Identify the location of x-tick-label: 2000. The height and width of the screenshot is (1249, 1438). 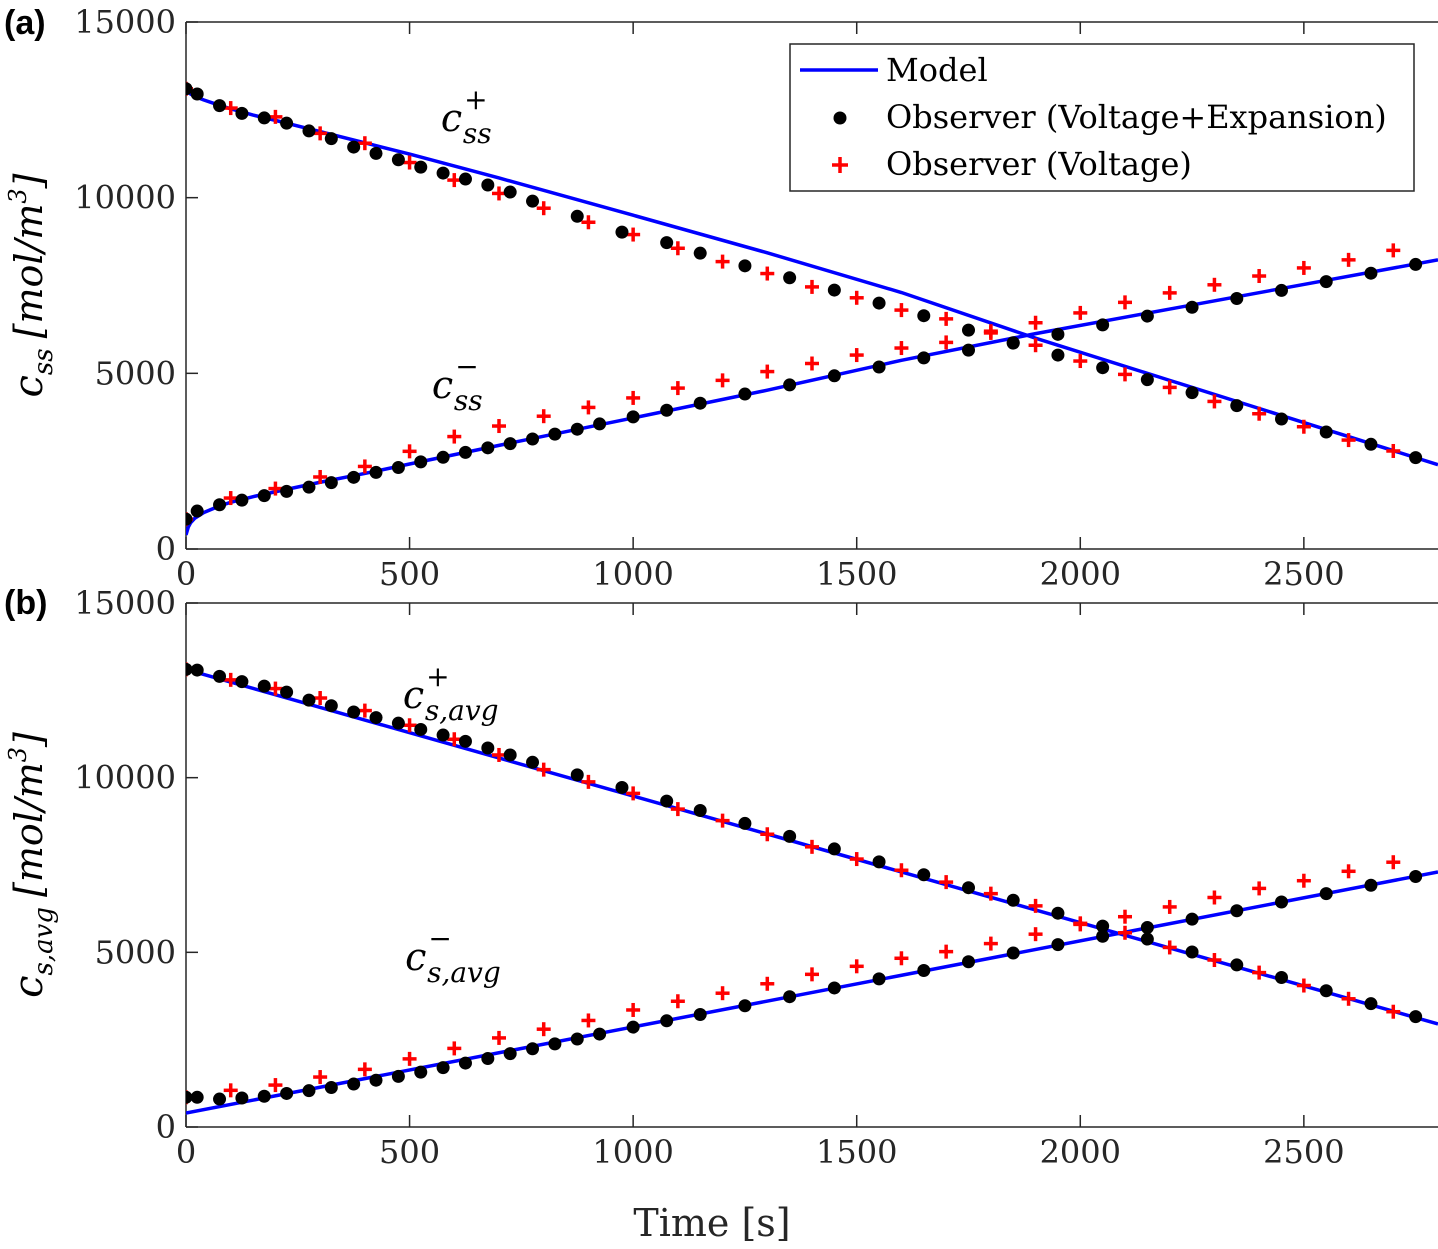
(1080, 574).